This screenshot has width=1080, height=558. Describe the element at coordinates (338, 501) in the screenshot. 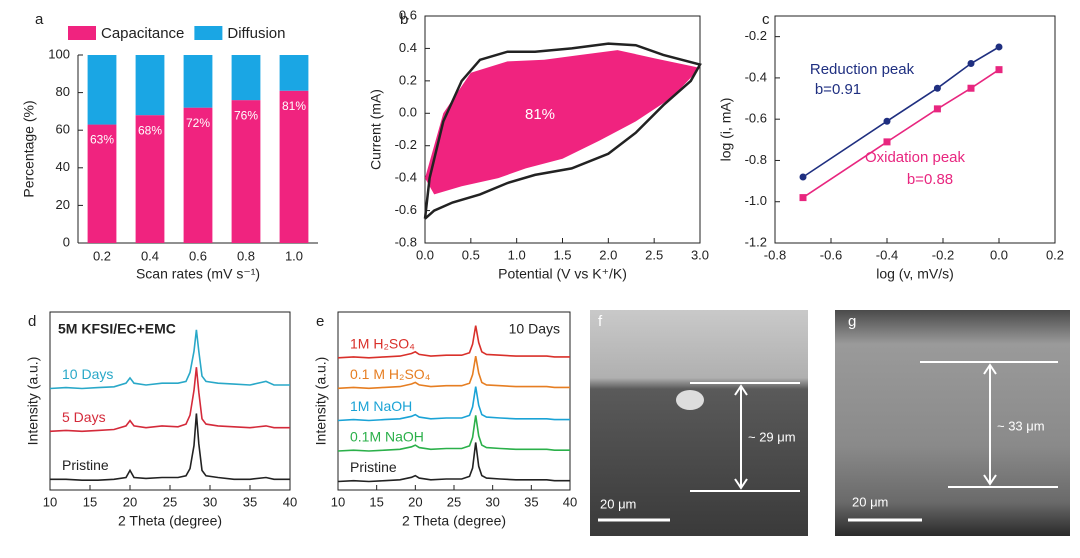

I see `x-tick-label: 10` at that location.